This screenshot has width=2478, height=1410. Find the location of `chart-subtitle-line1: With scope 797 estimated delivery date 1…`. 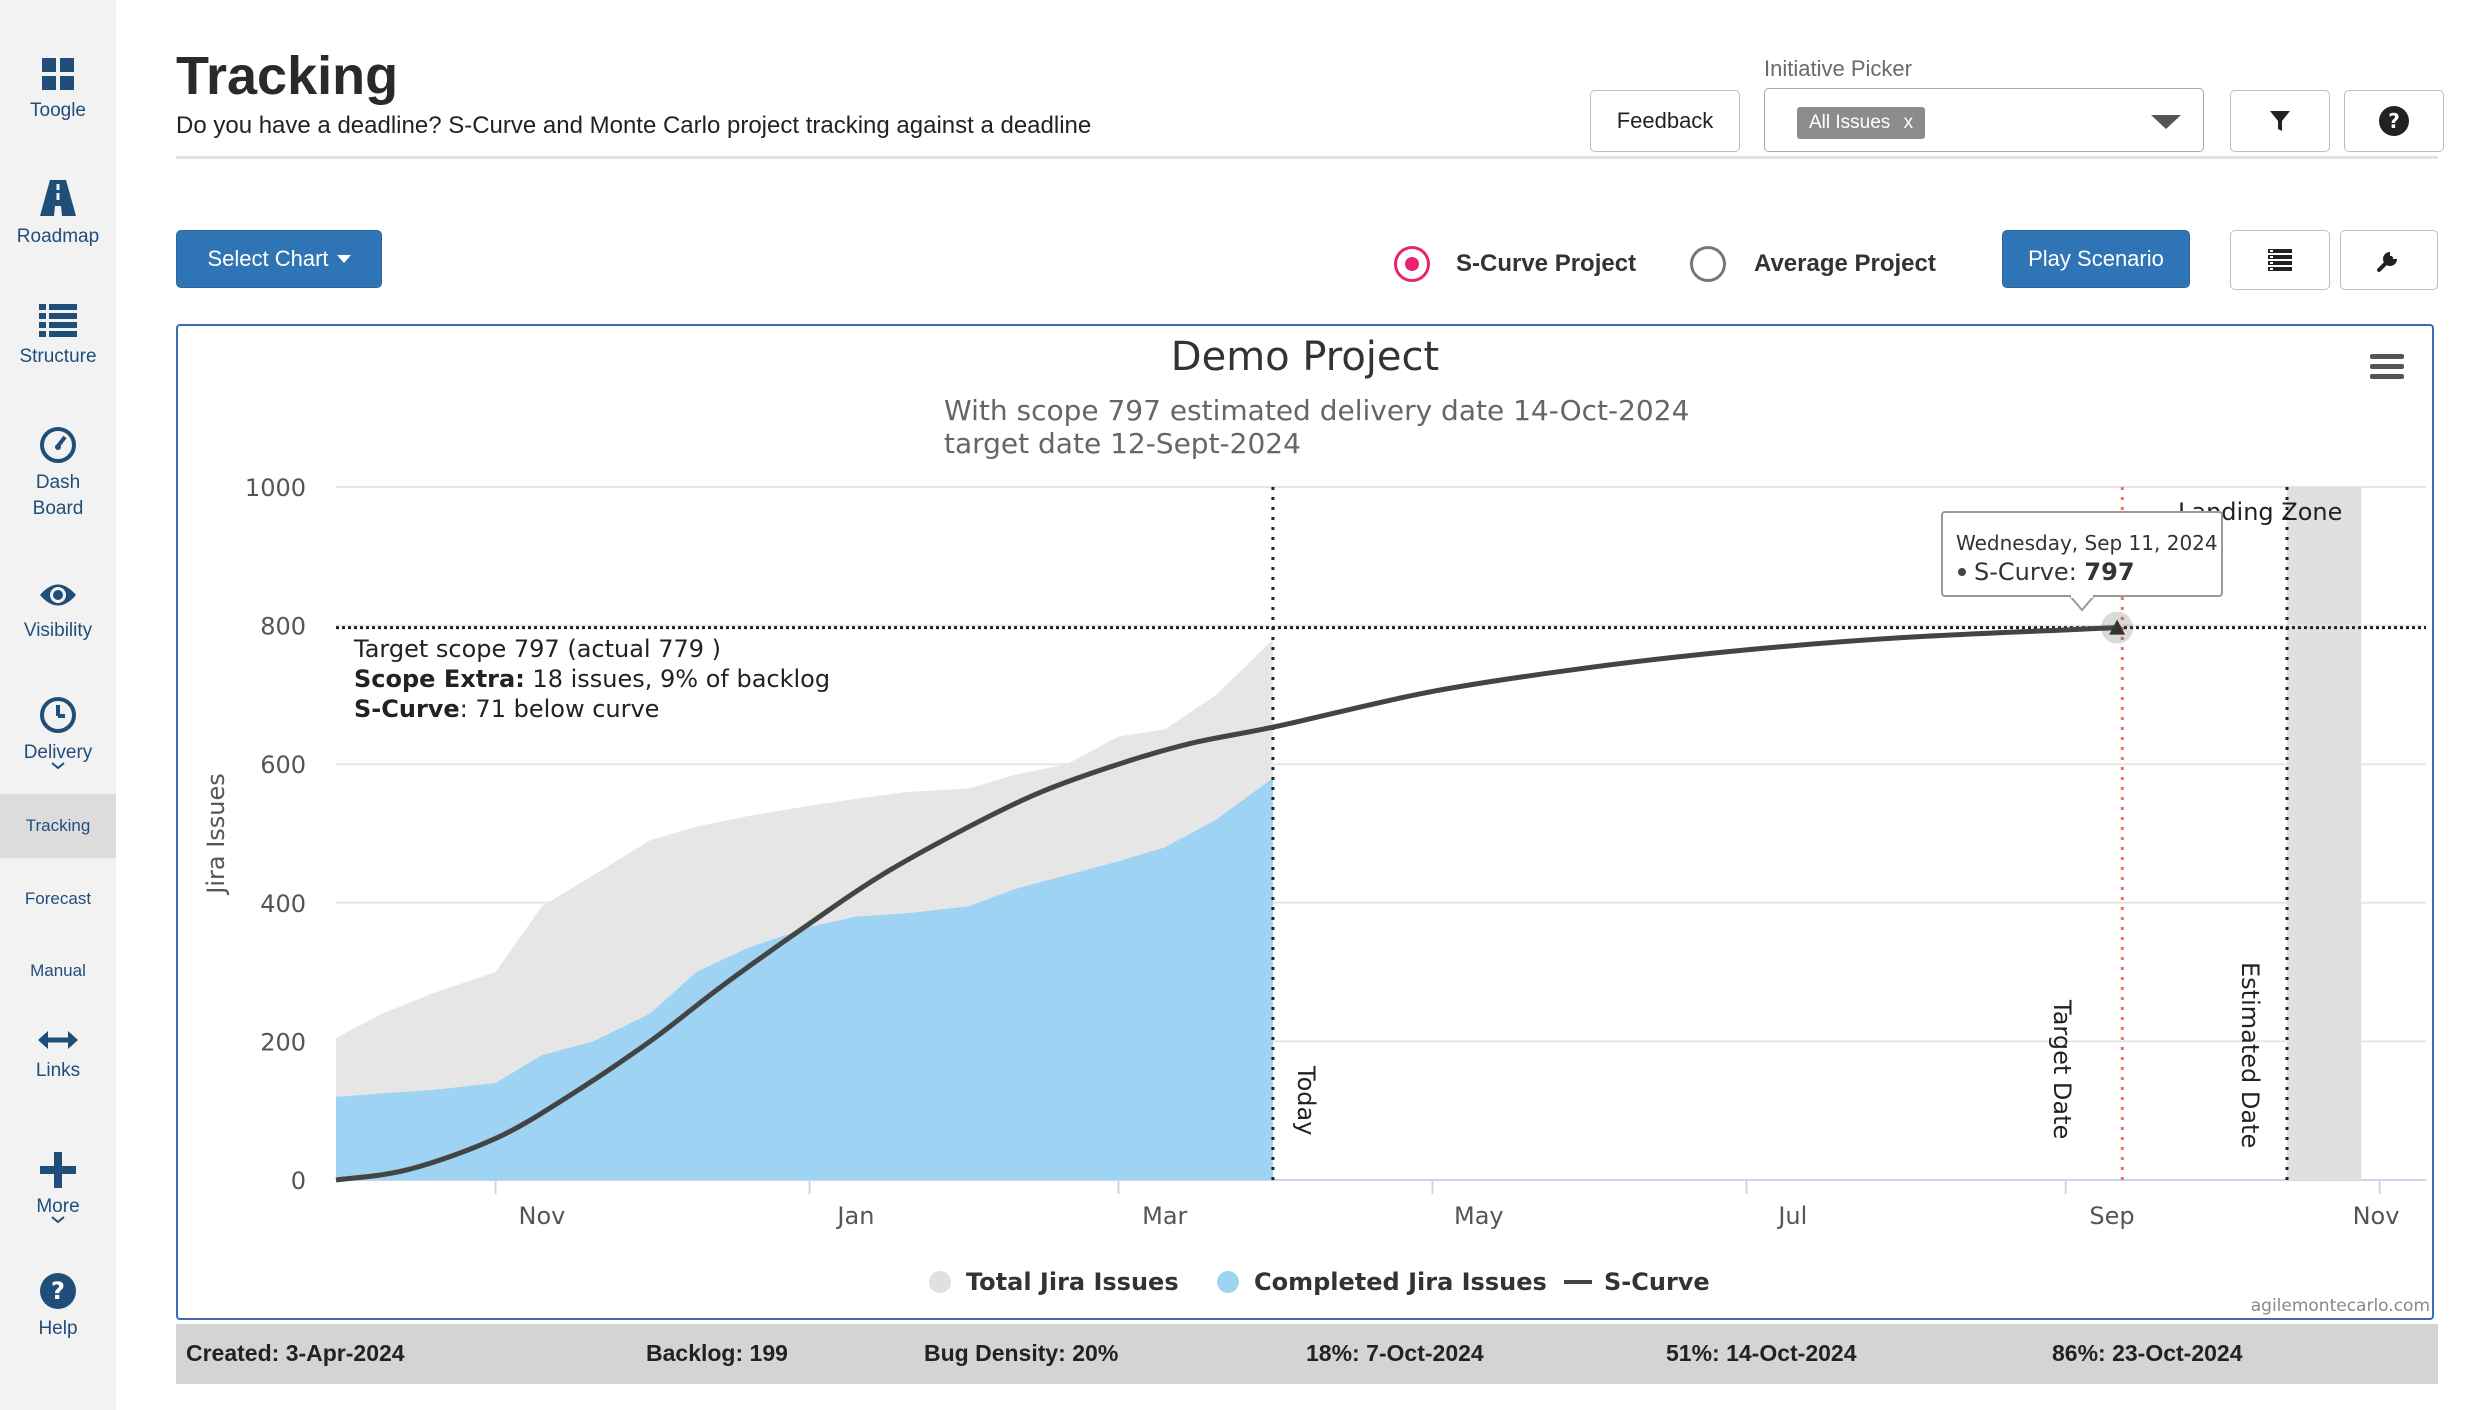

chart-subtitle-line1: With scope 797 estimated delivery date 1… is located at coordinates (1317, 410).